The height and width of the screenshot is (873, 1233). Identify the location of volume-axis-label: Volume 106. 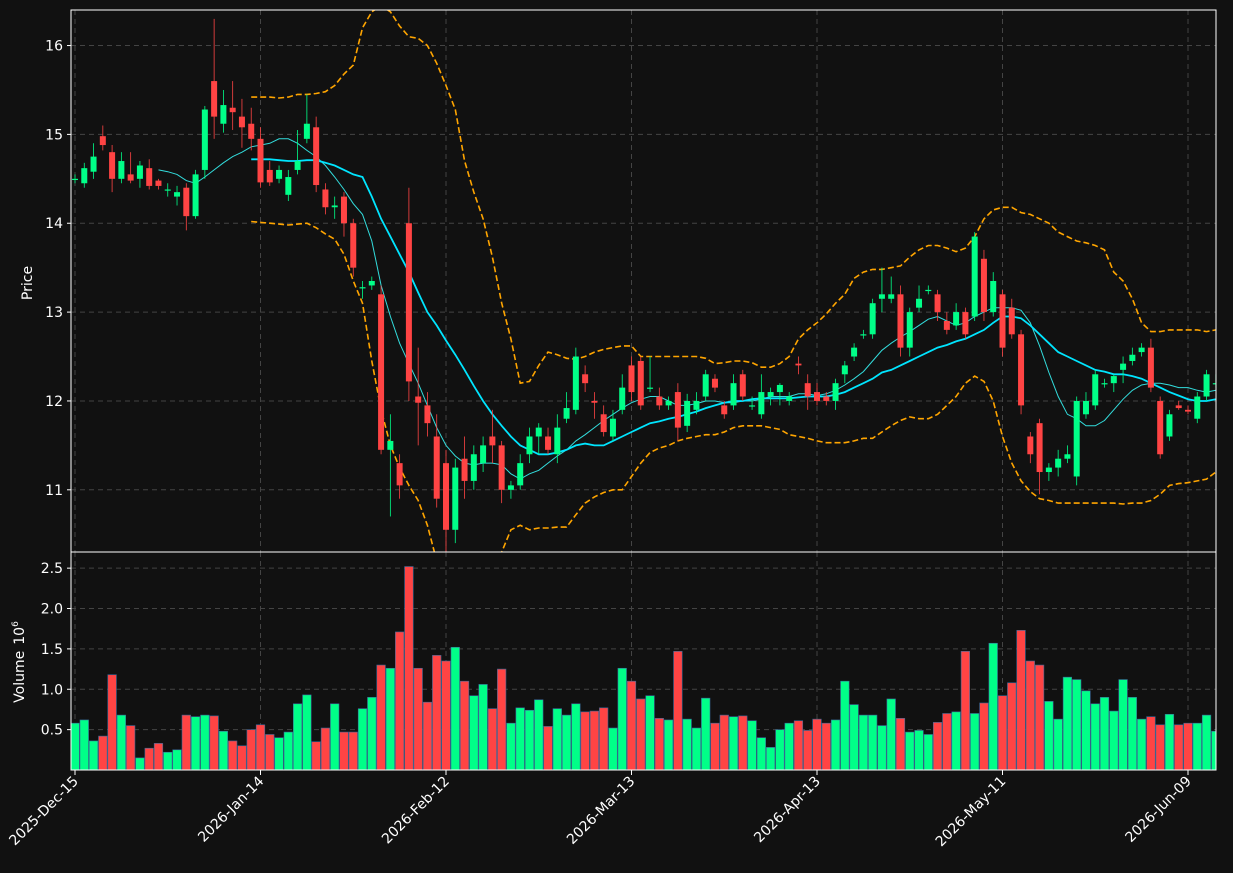
(19, 662).